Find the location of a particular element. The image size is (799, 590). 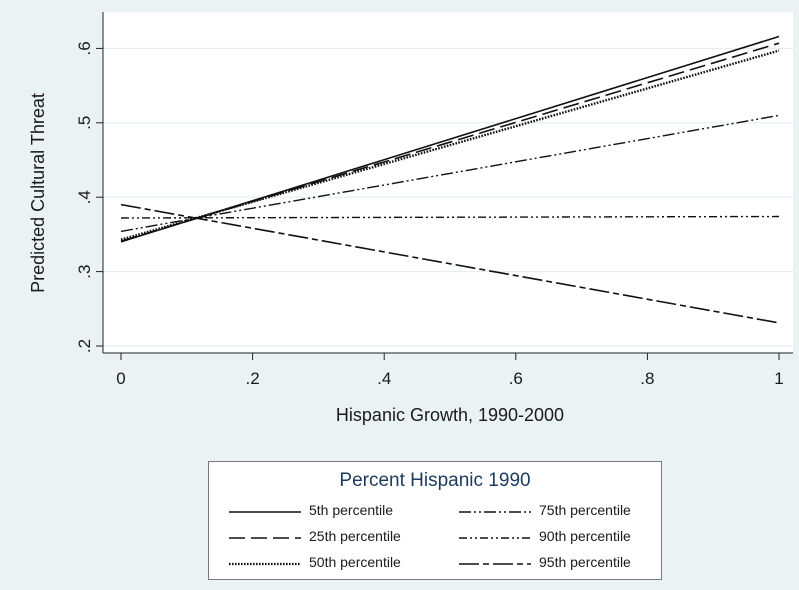

y-tick-label: .6 is located at coordinates (84, 48).